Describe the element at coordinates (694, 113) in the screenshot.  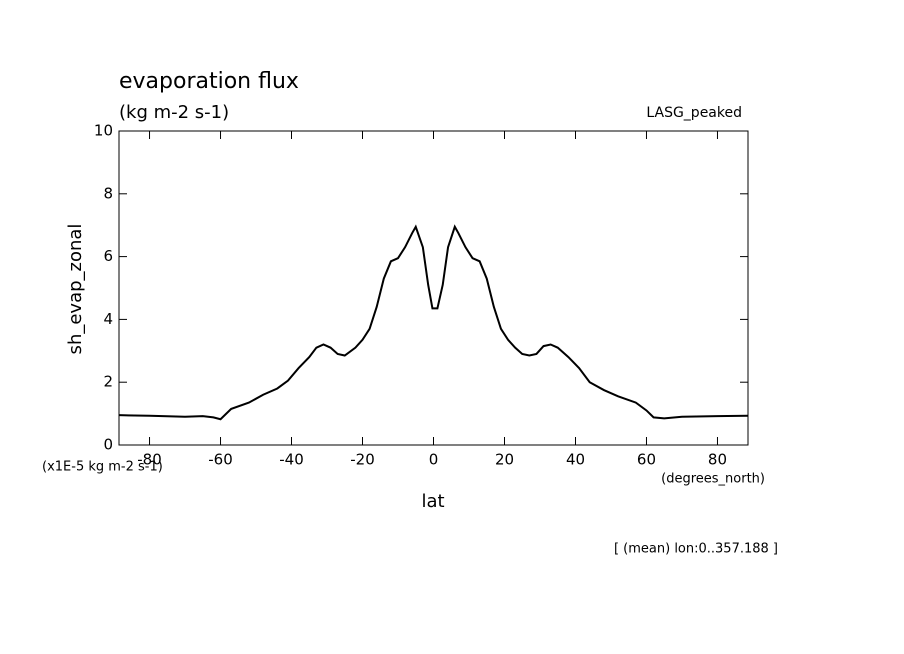
I see `dataset-label: LASG_peaked` at that location.